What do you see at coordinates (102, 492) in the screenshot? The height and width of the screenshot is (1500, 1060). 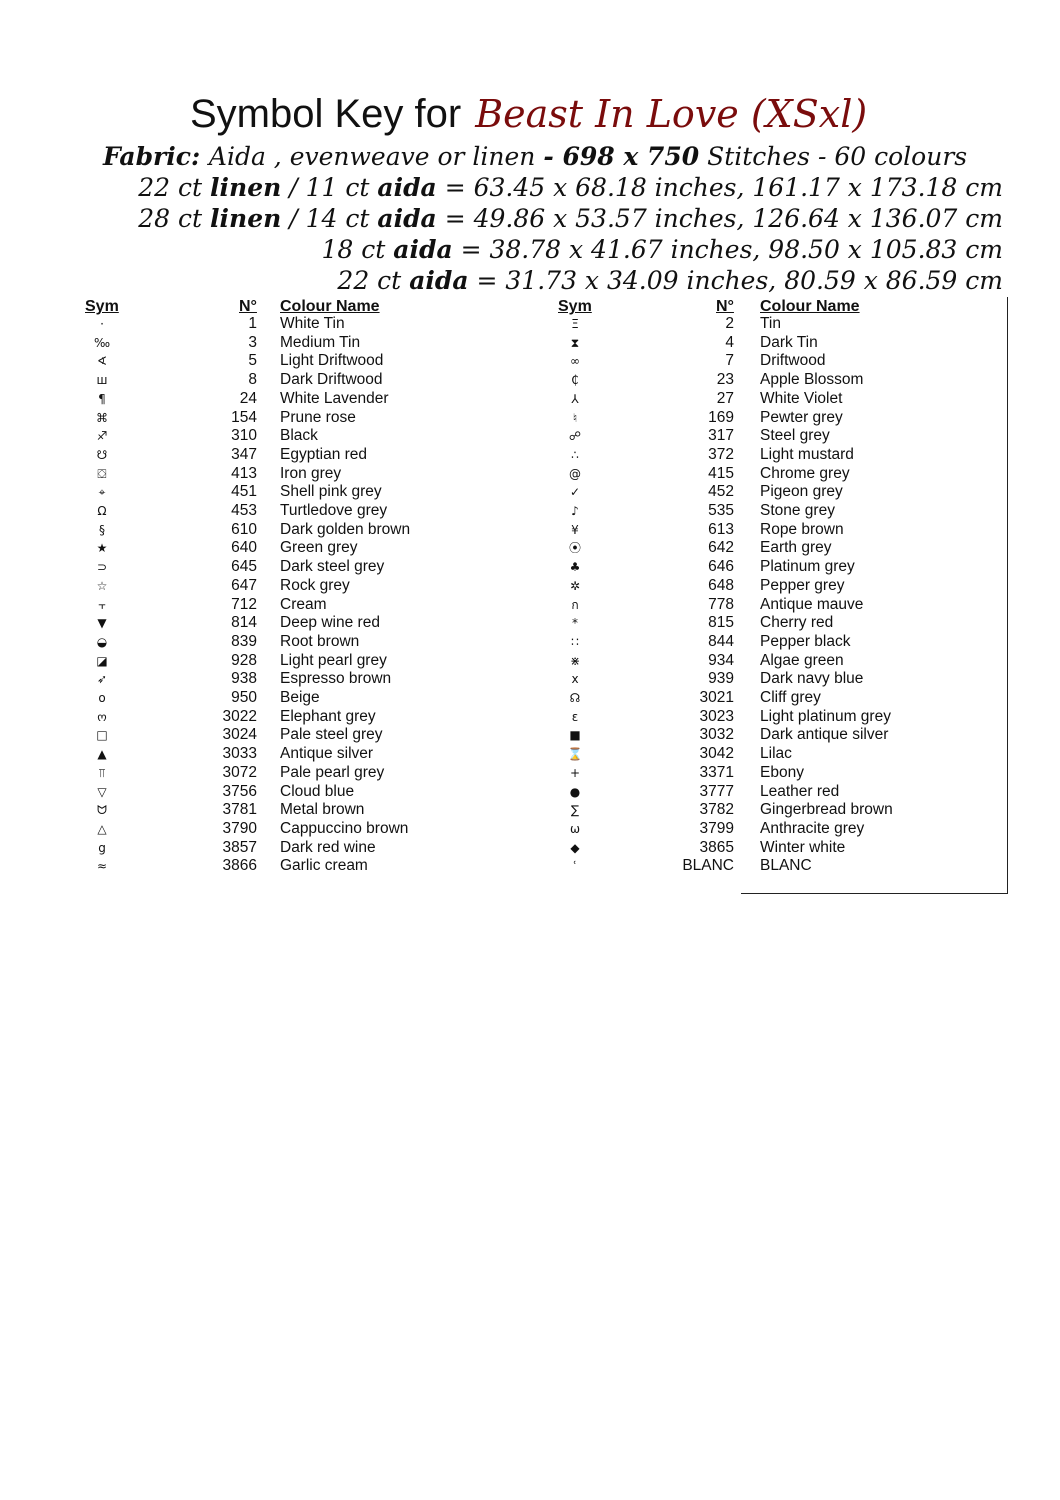 I see `symbol: ⌖` at bounding box center [102, 492].